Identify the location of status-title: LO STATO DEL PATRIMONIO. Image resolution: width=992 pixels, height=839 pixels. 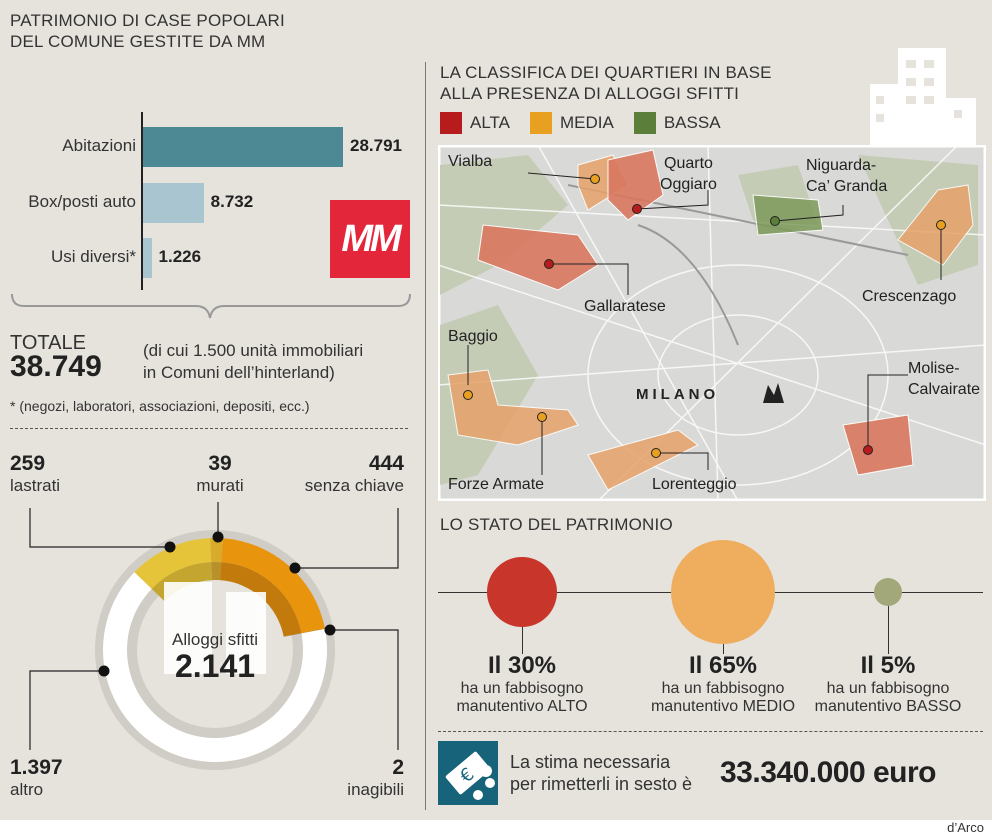
(556, 524).